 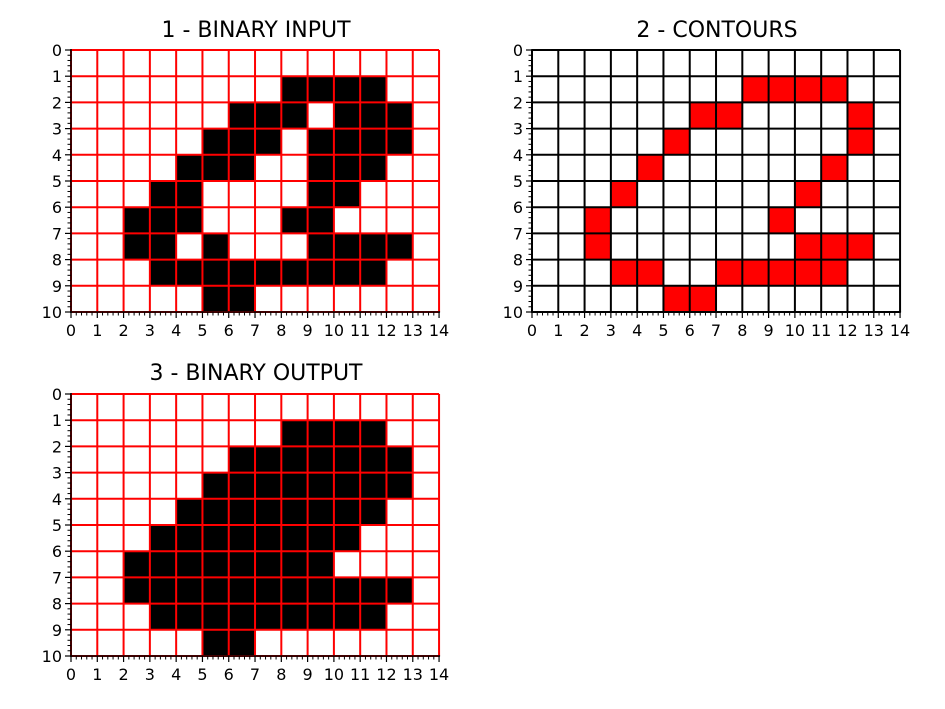 What do you see at coordinates (57, 76) in the screenshot?
I see `y-tick-label: 1` at bounding box center [57, 76].